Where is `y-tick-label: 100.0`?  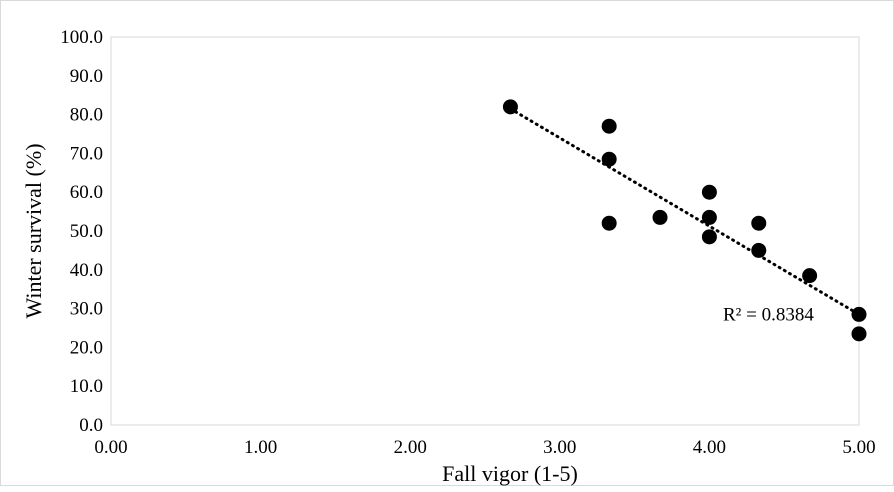
y-tick-label: 100.0 is located at coordinates (81, 37).